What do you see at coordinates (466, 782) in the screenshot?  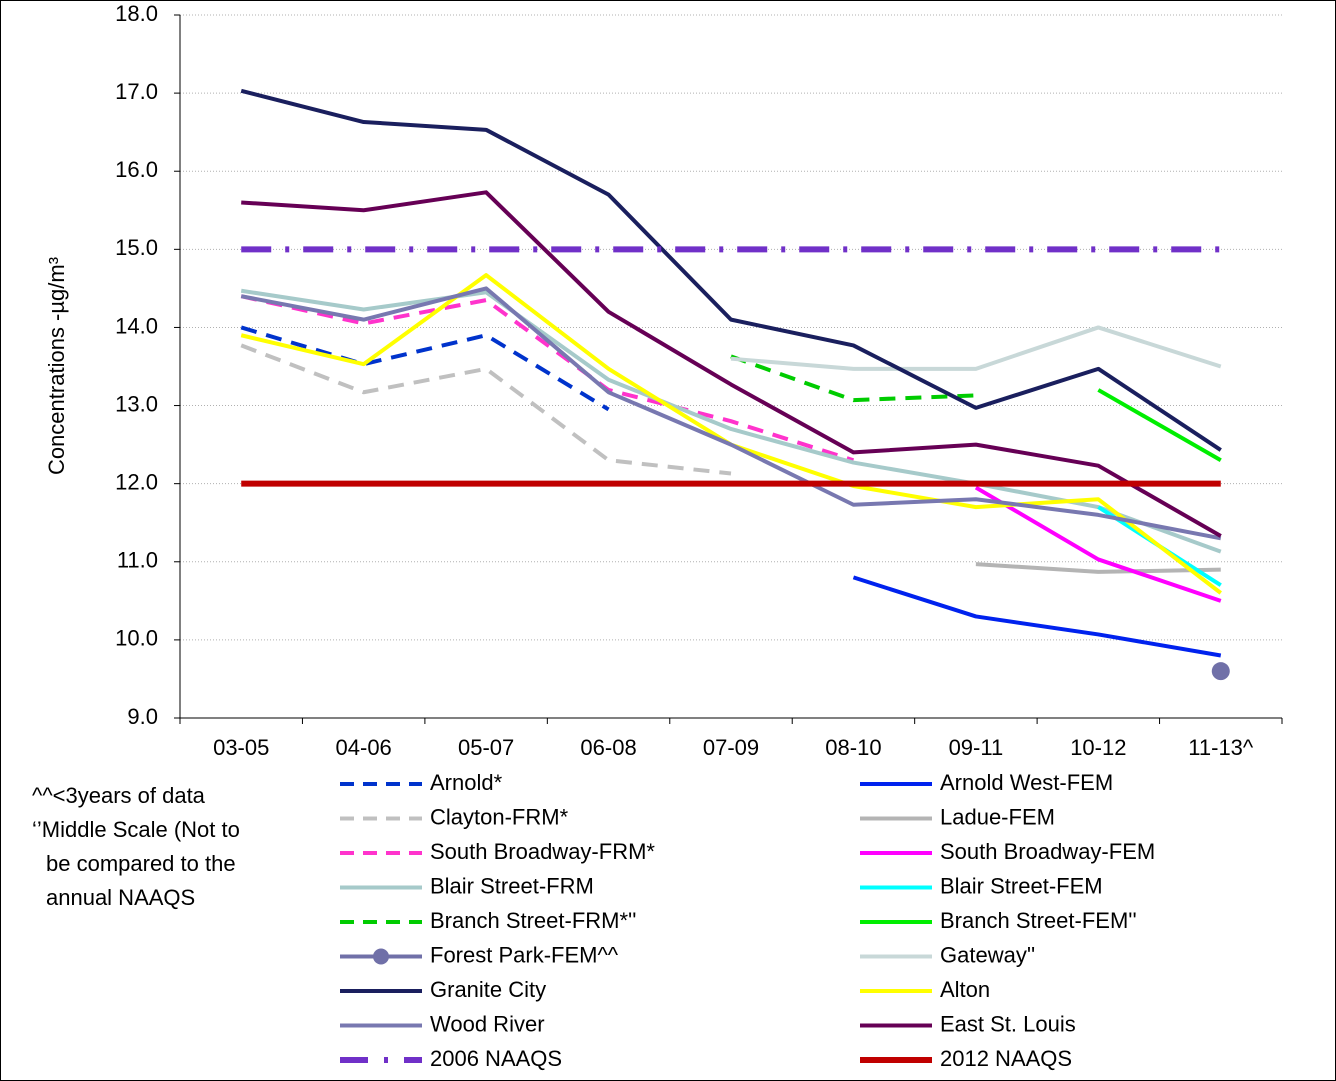 I see `legend-label: Arnold*` at bounding box center [466, 782].